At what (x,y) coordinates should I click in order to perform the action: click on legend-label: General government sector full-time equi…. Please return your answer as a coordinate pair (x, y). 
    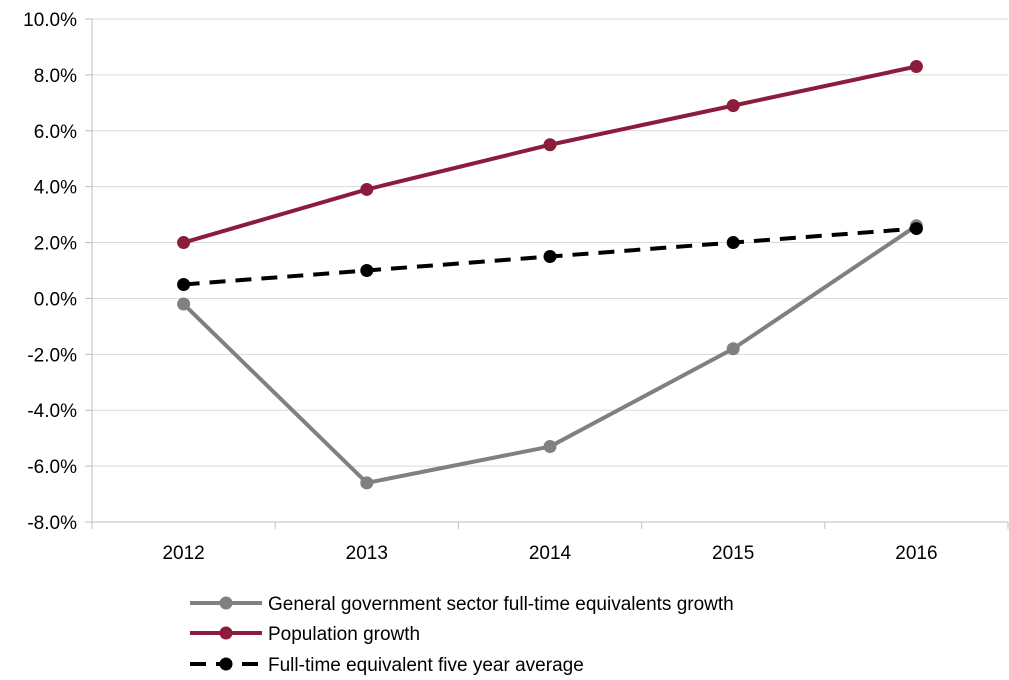
    Looking at the image, I should click on (501, 604).